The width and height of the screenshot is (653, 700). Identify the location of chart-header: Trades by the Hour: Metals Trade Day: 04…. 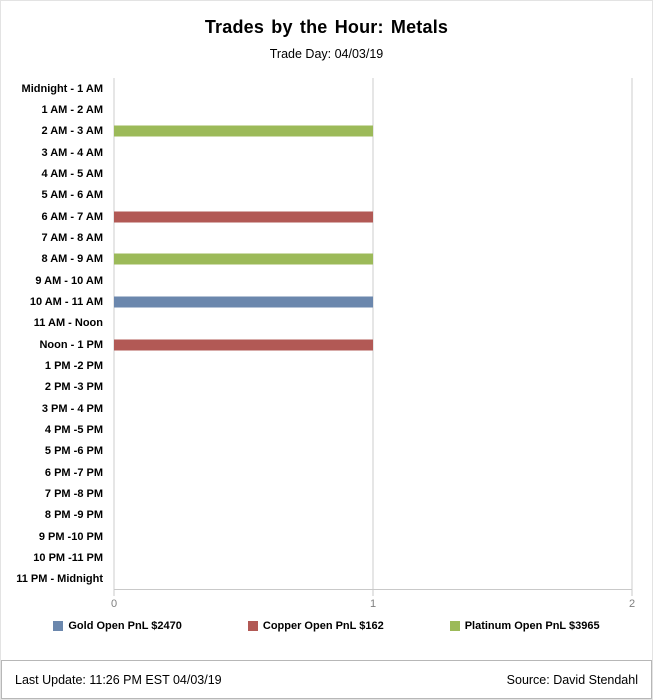
(326, 31).